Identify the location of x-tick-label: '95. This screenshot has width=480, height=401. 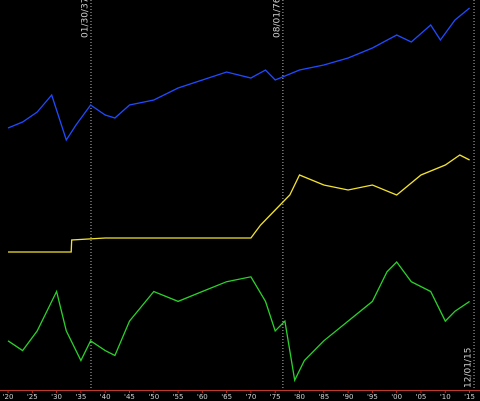
(372, 397).